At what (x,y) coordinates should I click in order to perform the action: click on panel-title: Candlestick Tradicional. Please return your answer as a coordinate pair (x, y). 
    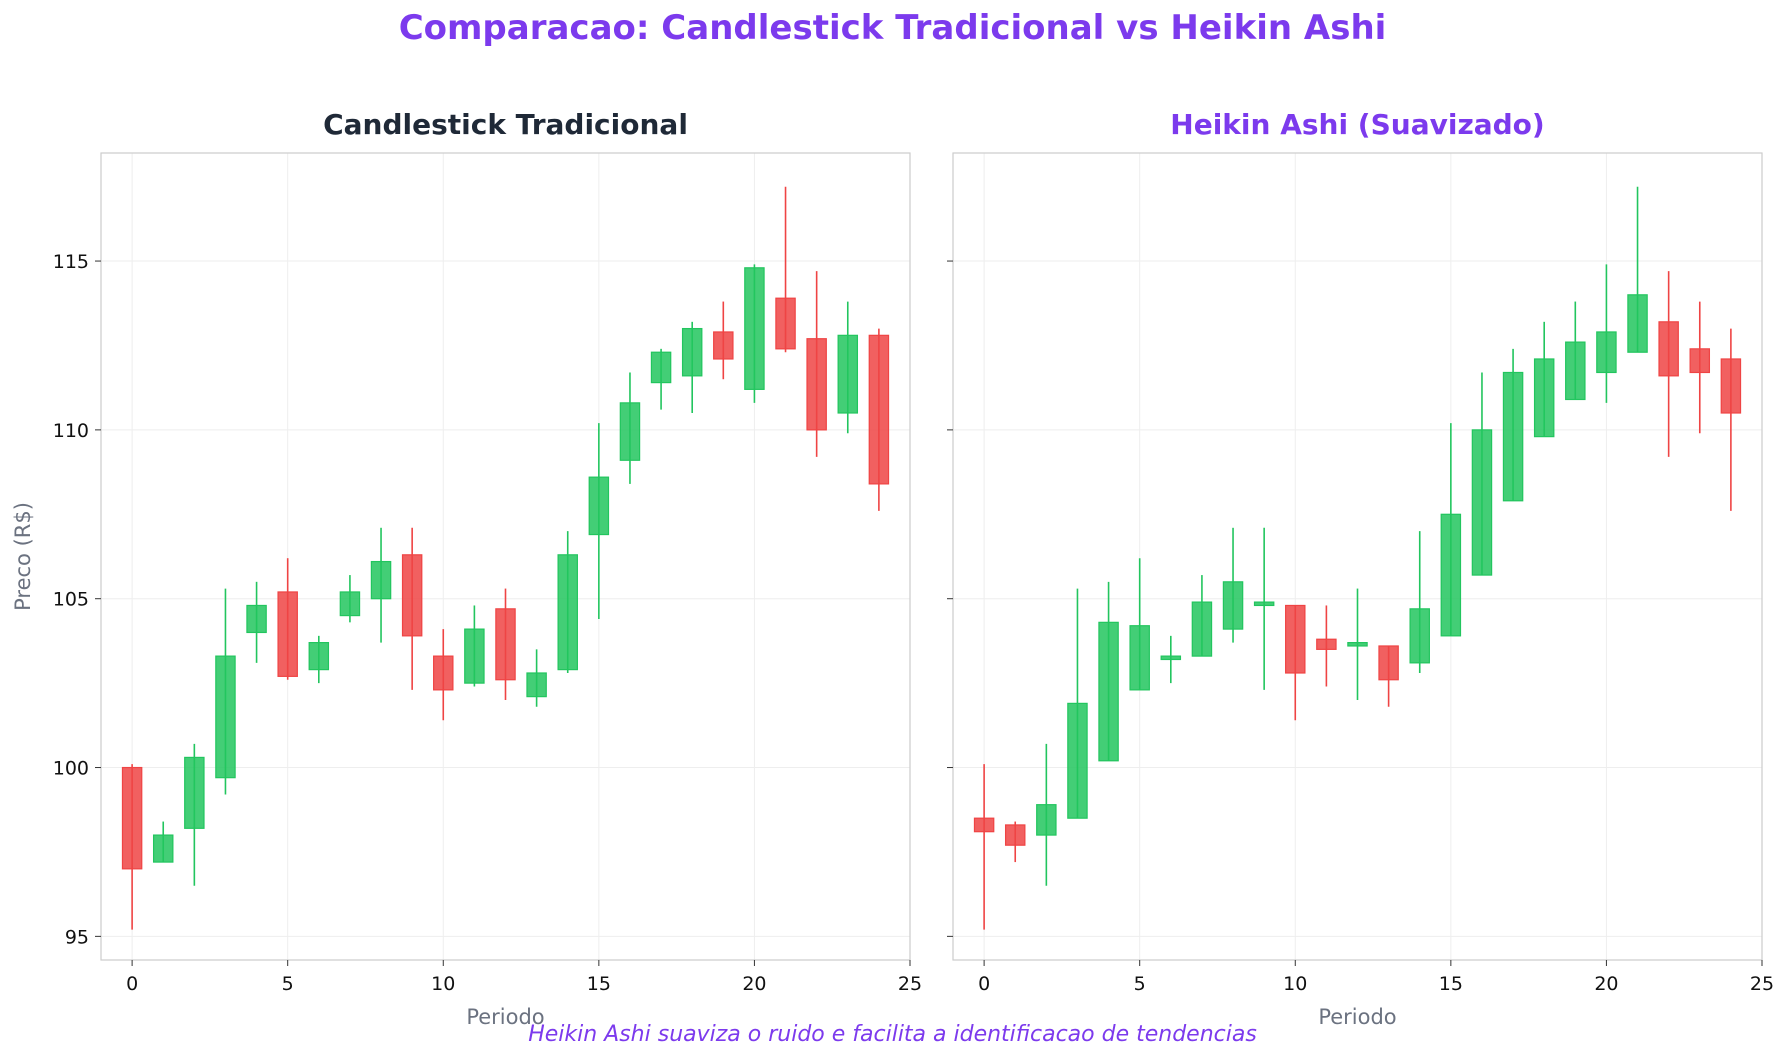
    Looking at the image, I should click on (505, 124).